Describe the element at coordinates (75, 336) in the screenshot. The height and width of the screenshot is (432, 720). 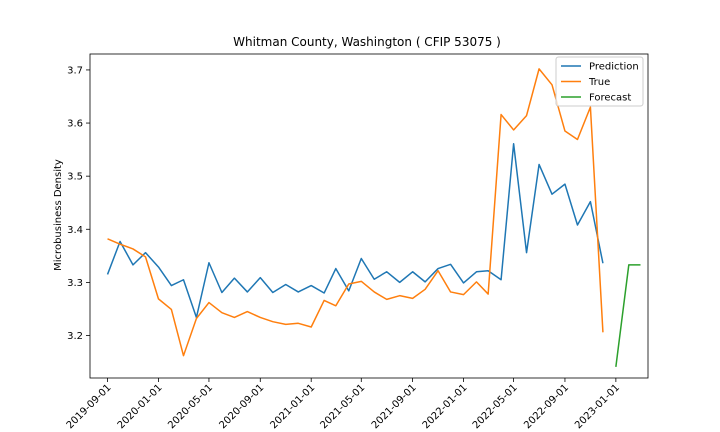
I see `y-tick-label: 3.2` at that location.